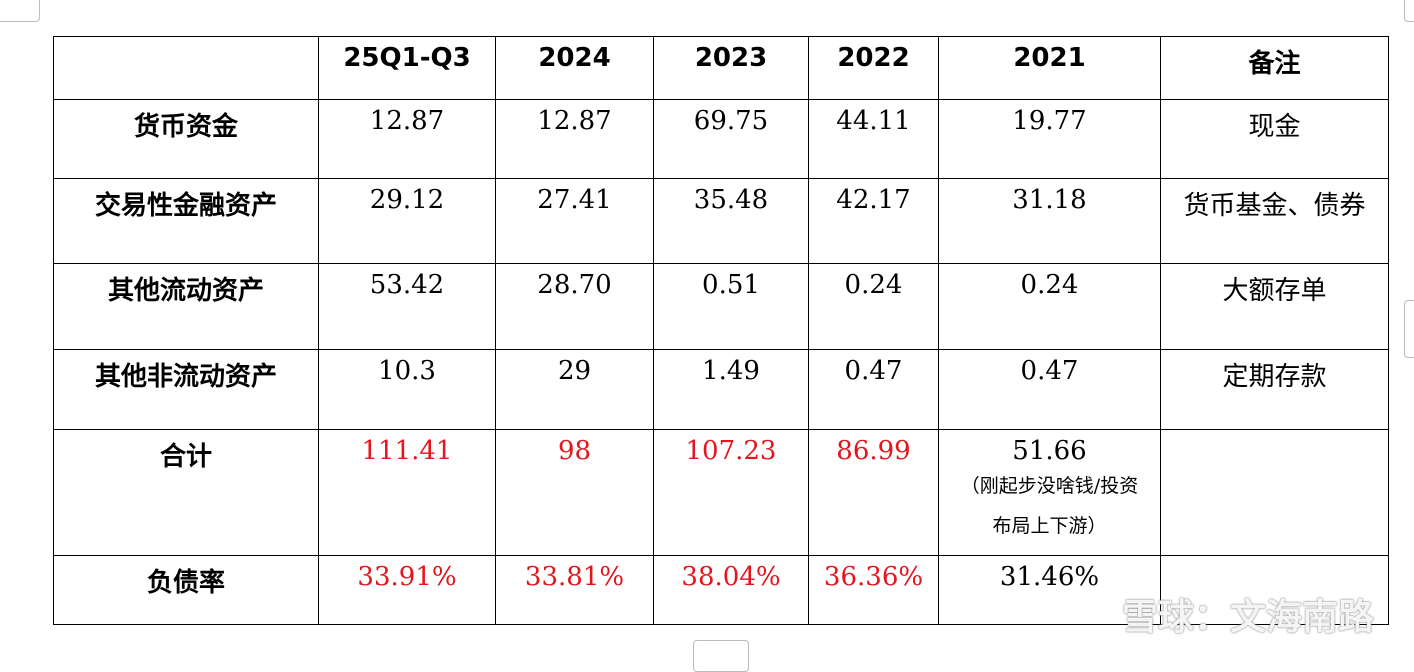 The height and width of the screenshot is (672, 1414). What do you see at coordinates (407, 389) in the screenshot?
I see `value-cell: 10.3` at bounding box center [407, 389].